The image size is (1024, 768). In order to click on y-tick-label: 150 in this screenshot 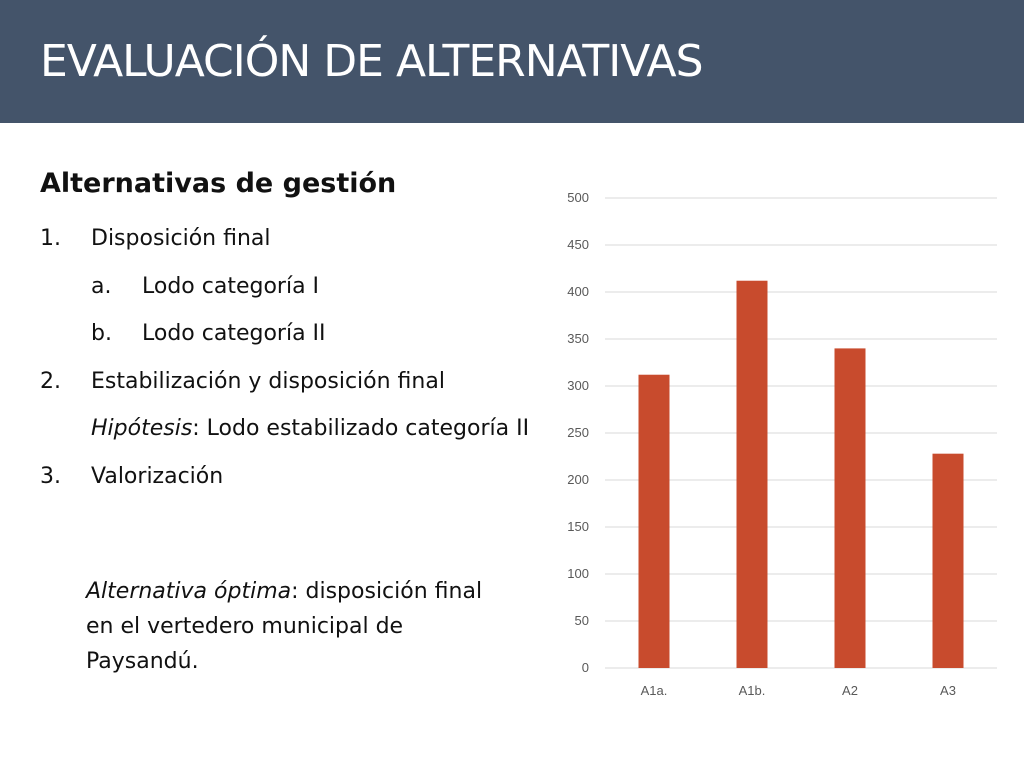, I will do `click(578, 526)`.